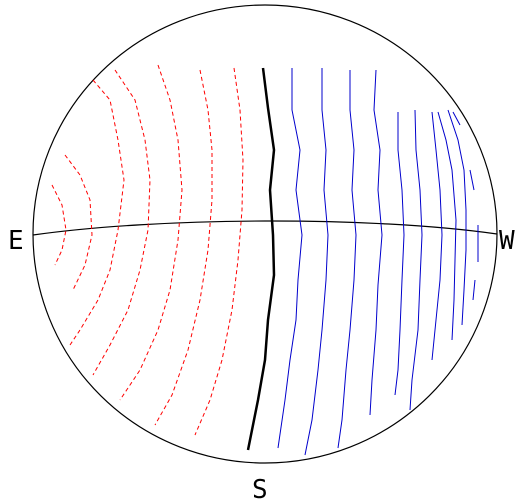 This screenshot has width=523, height=504. Describe the element at coordinates (16, 241) in the screenshot. I see `label-east: E` at that location.